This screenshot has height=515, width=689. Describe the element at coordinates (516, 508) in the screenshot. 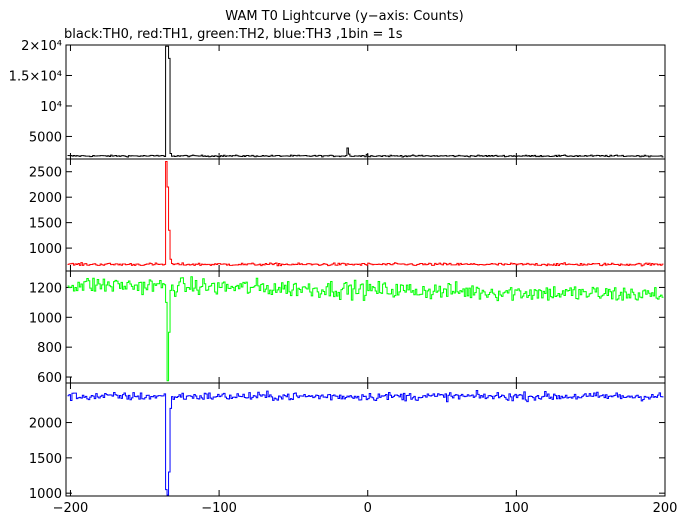

I see `x-tick-label: 100` at that location.